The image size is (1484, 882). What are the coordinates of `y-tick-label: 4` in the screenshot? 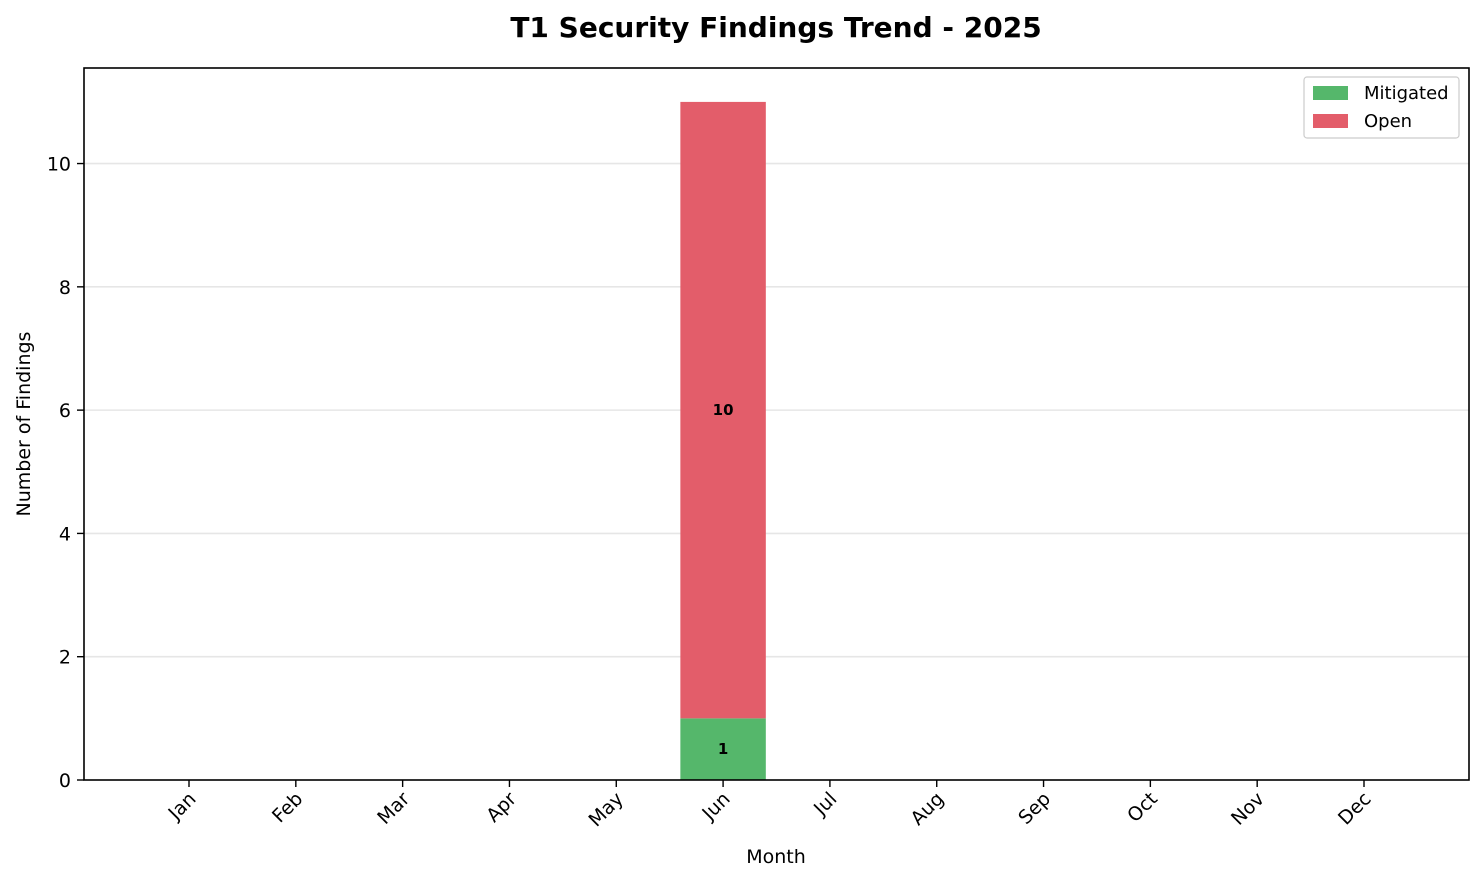 It's located at (65, 534).